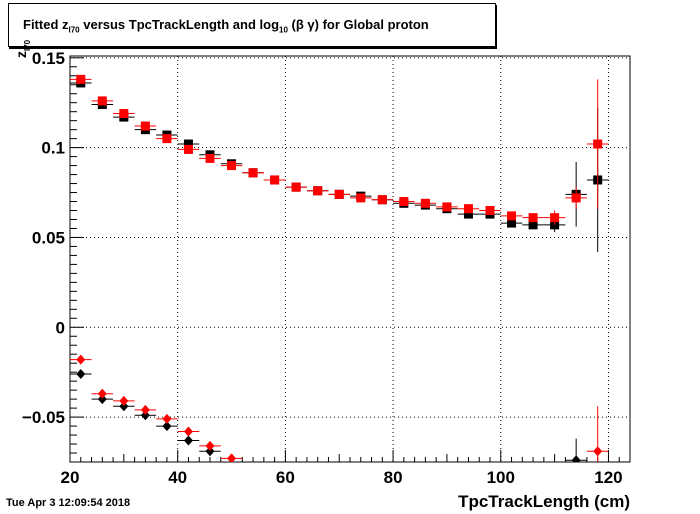 This screenshot has width=700, height=514. What do you see at coordinates (283, 30) in the screenshot?
I see `title-sub2: 10` at bounding box center [283, 30].